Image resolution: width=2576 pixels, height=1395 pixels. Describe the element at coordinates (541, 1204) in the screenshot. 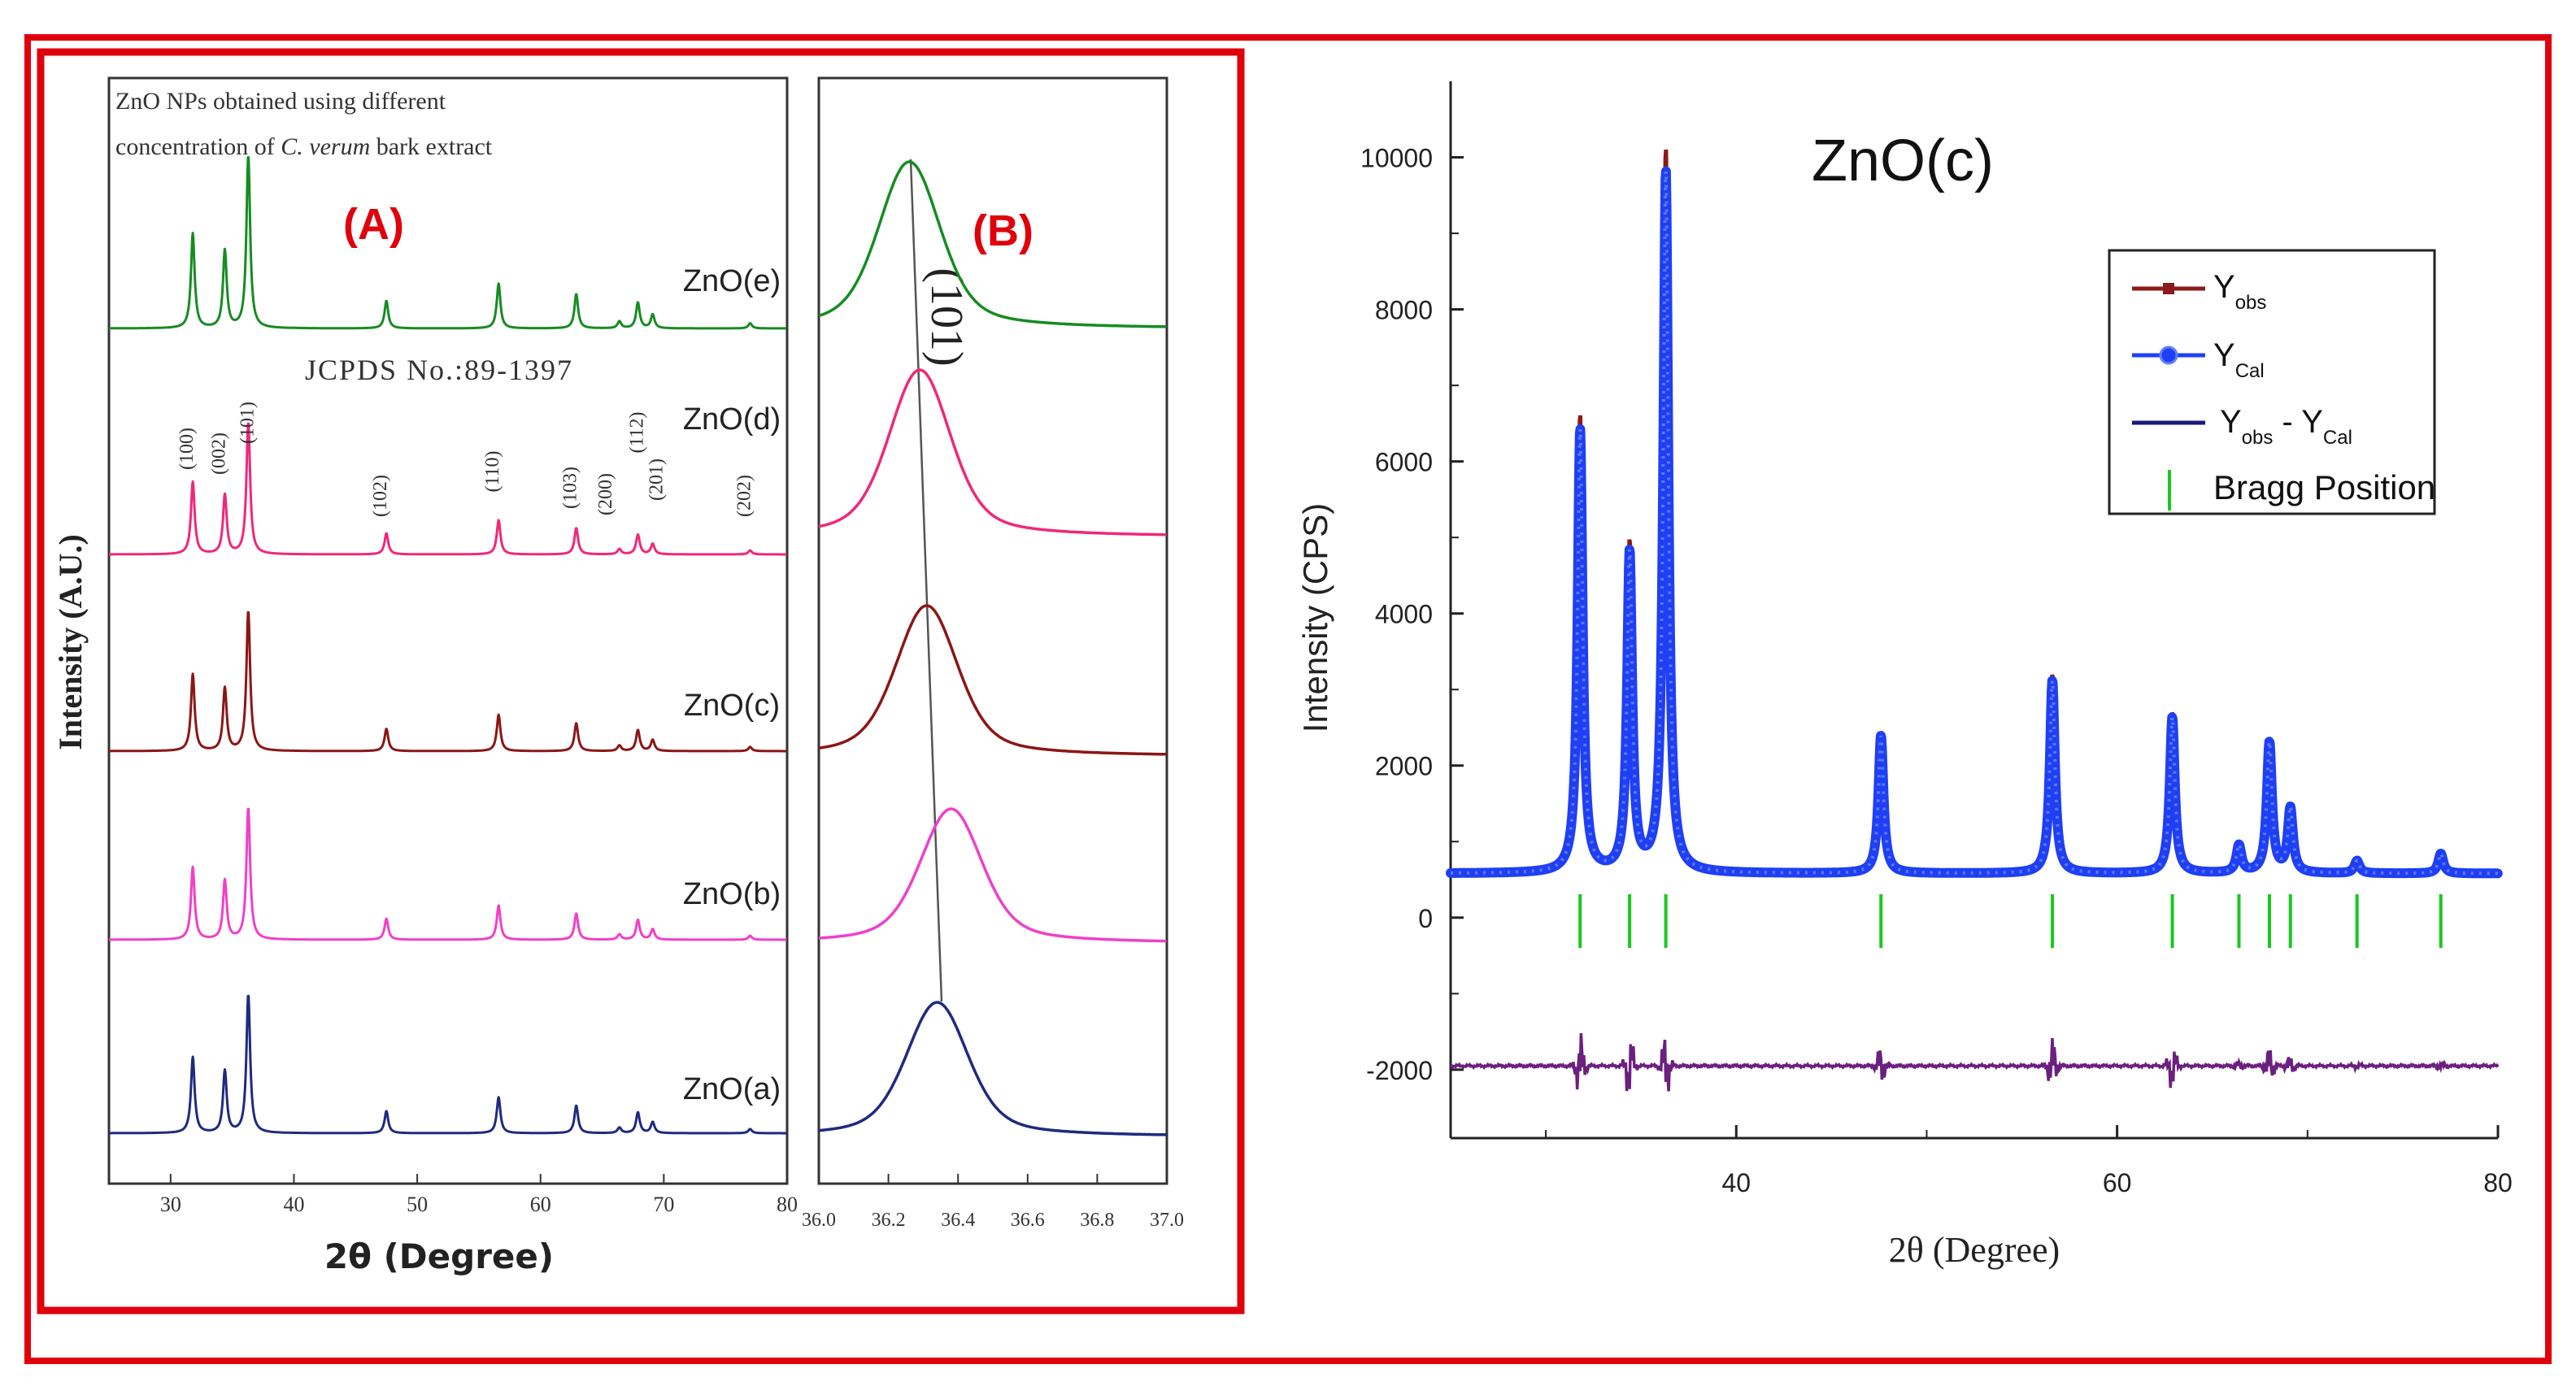

I see `panel-a-x-tick-label: 60` at that location.